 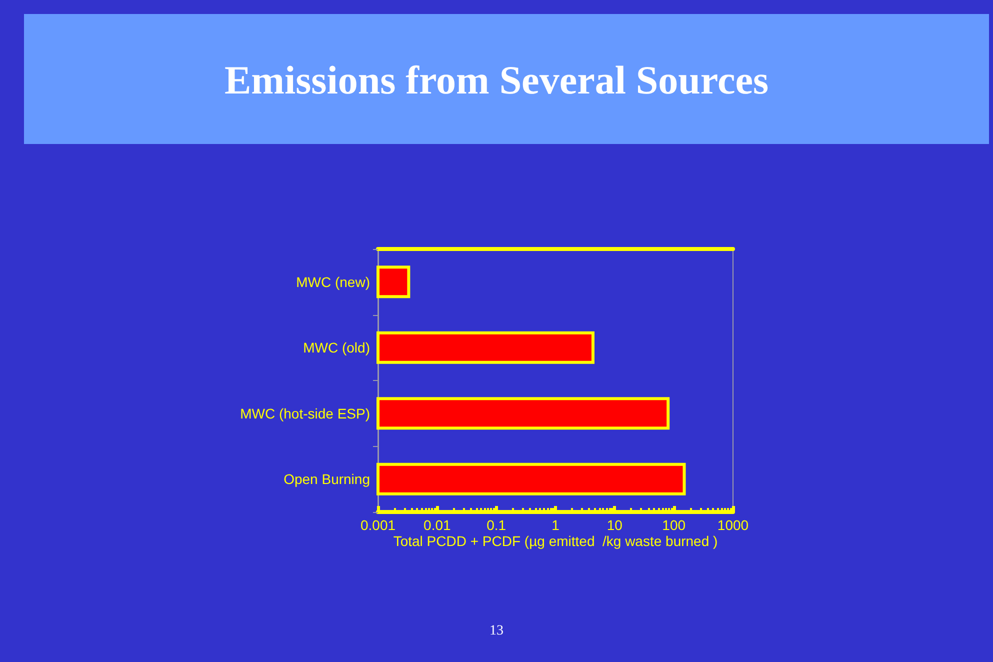 What do you see at coordinates (333, 282) in the screenshot?
I see `y-tick-label: MWC (new)` at bounding box center [333, 282].